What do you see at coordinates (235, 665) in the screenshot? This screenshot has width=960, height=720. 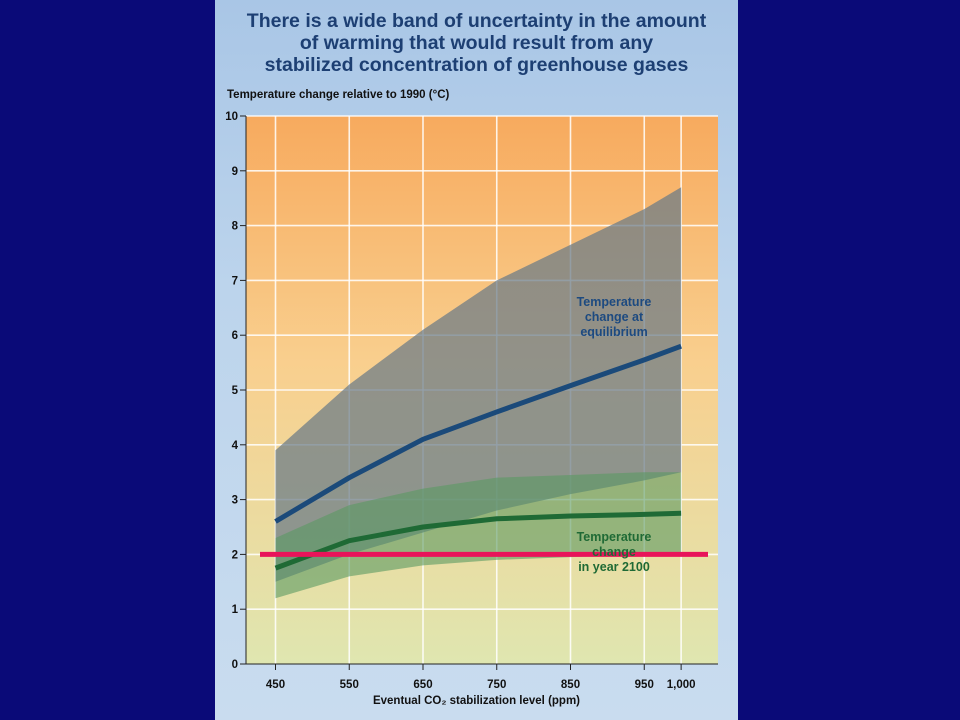 I see `y-tick-label-0: 0` at bounding box center [235, 665].